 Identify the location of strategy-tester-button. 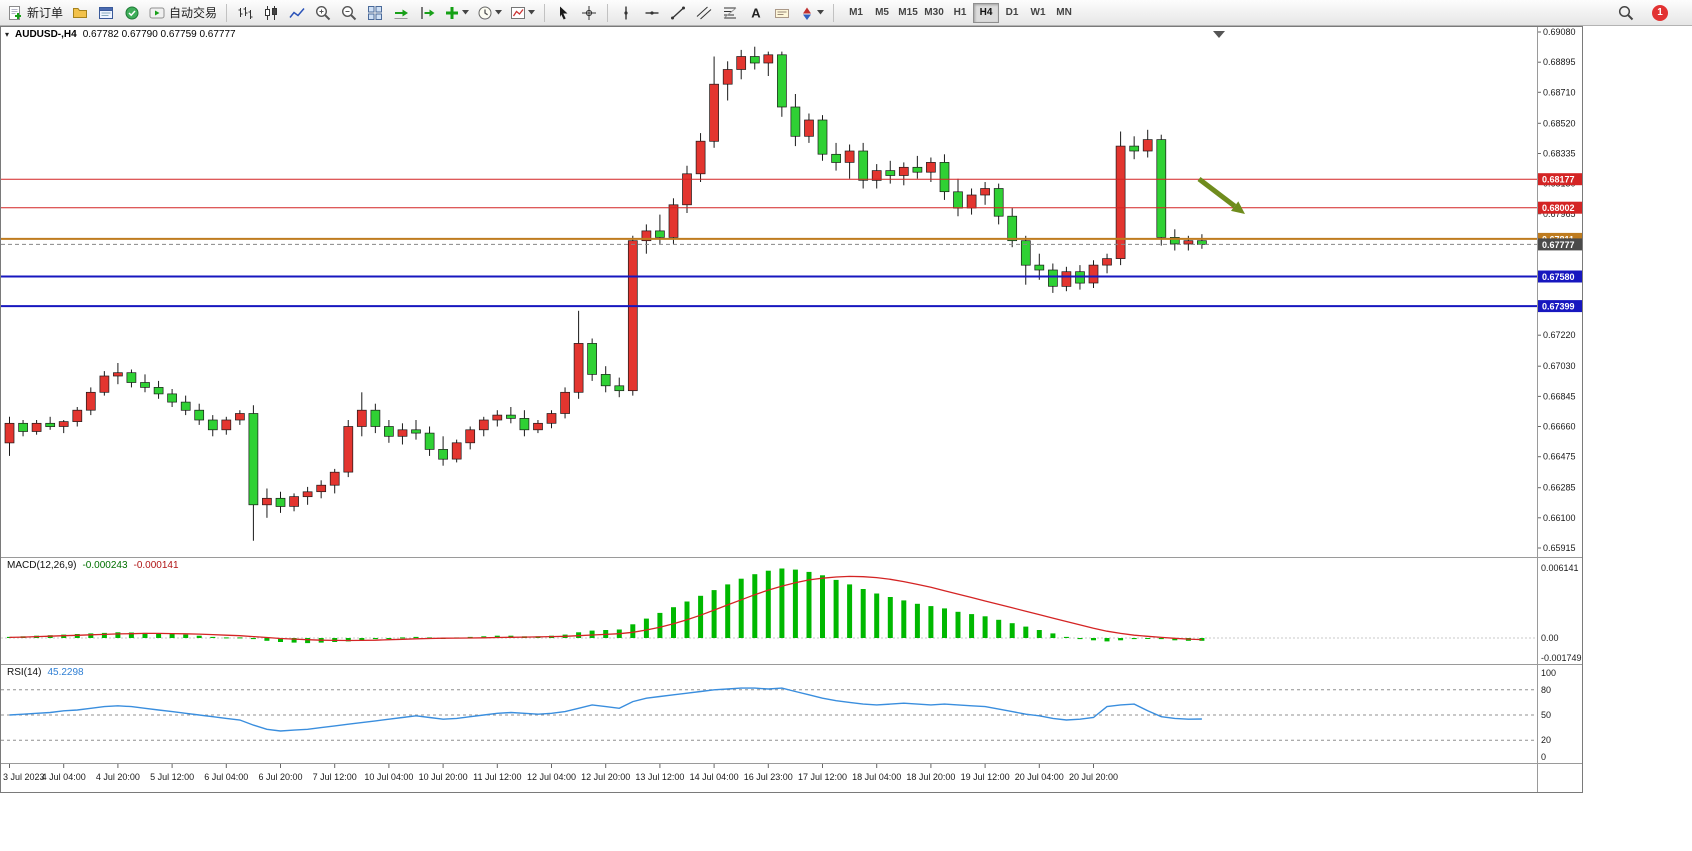
(132, 13).